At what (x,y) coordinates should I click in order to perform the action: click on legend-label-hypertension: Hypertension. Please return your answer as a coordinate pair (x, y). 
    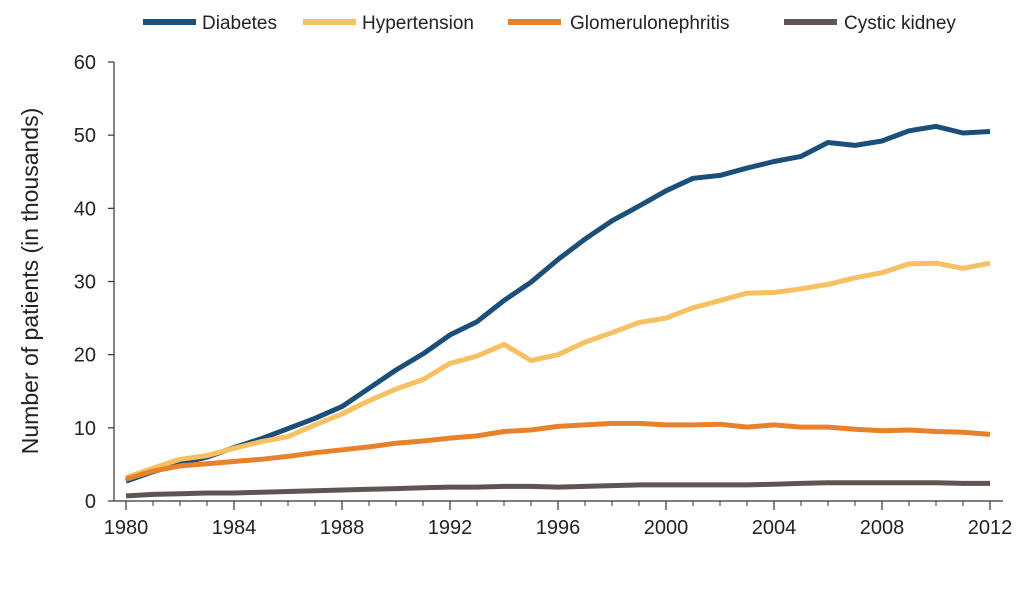
    Looking at the image, I should click on (418, 23).